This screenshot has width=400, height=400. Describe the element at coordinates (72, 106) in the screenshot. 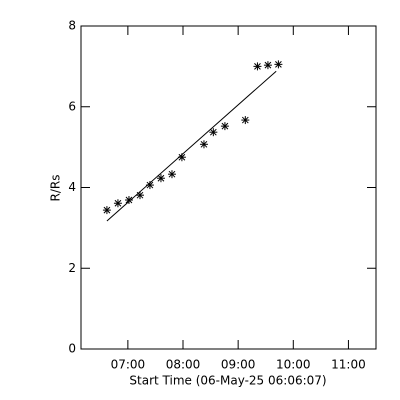

I see `y-tick-label: 6` at that location.